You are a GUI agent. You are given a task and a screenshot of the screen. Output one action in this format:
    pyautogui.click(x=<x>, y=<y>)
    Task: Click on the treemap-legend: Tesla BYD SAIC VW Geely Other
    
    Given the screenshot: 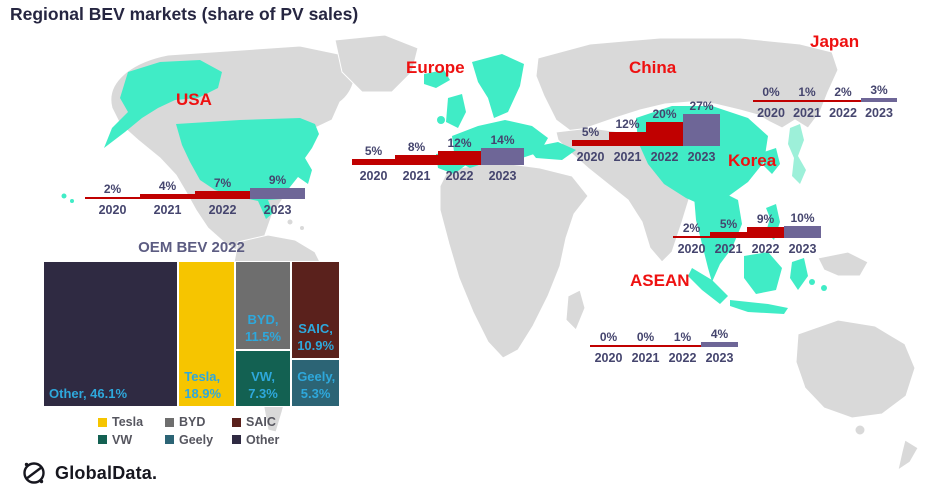 What is the action you would take?
    pyautogui.click(x=198, y=431)
    